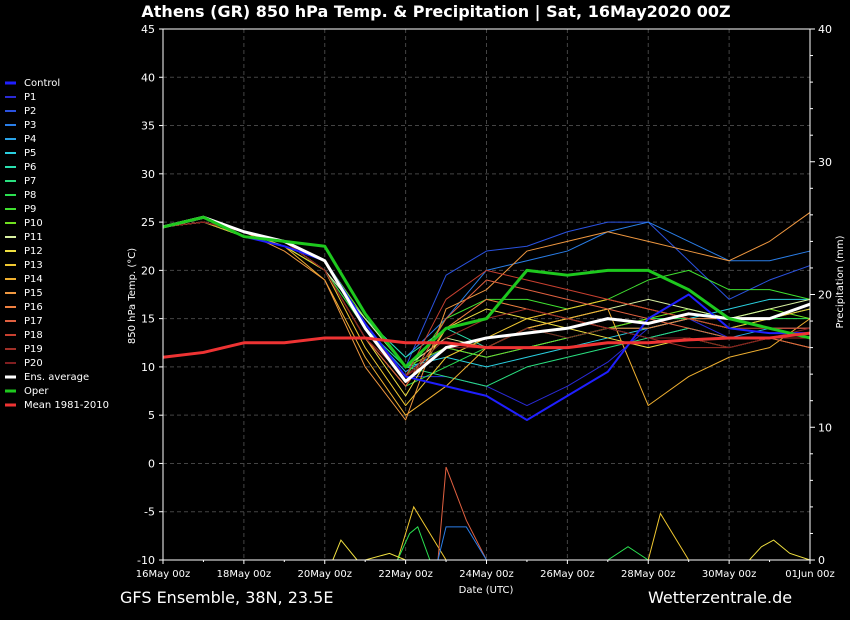  What do you see at coordinates (151, 463) in the screenshot?
I see `y-tick-label: 0` at bounding box center [151, 463].